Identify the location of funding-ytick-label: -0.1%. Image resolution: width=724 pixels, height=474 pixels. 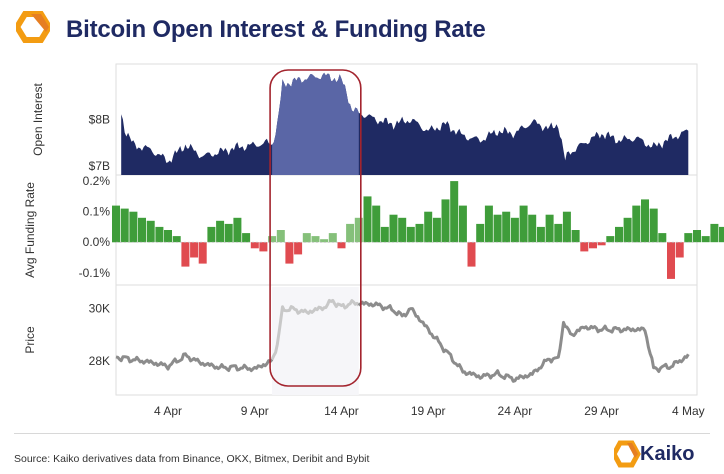
(95, 273).